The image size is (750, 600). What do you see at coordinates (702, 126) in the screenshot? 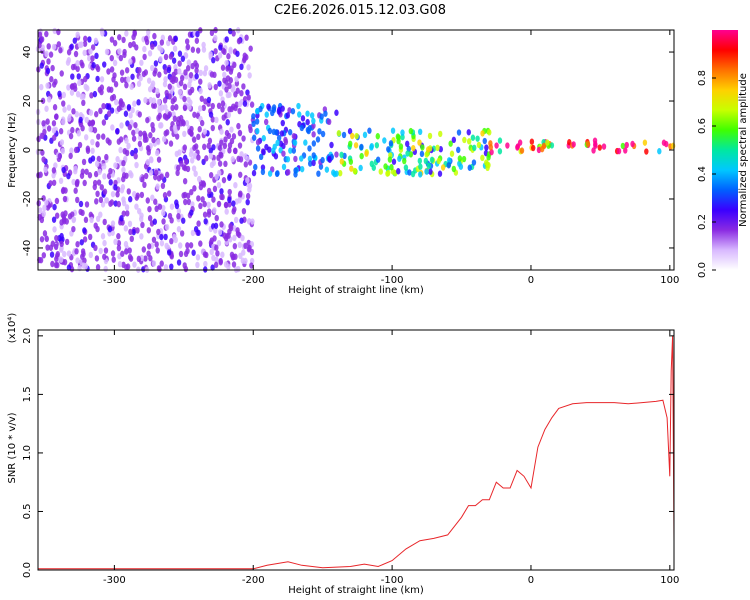
I see `colorbar-tick-label: 0.6` at bounding box center [702, 126].